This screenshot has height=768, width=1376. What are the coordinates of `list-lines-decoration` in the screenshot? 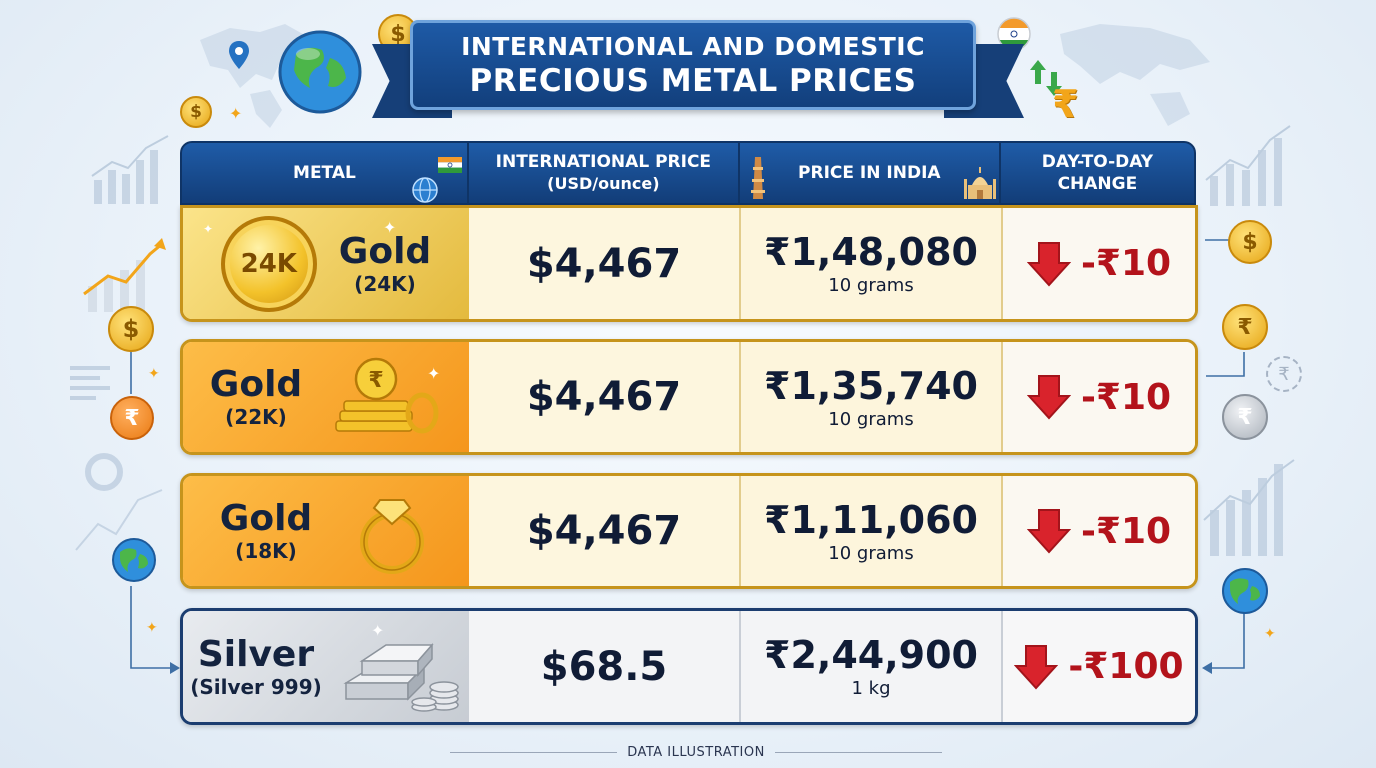 It's located at (90, 383).